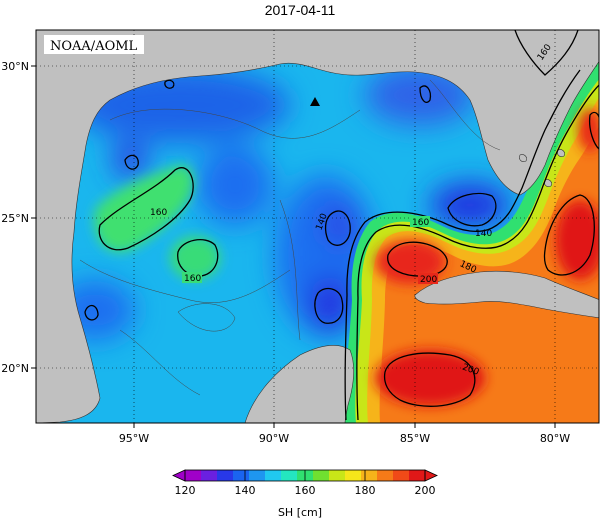 The width and height of the screenshot is (600, 524). What do you see at coordinates (185, 490) in the screenshot?
I see `colorbar-tick-label: 120` at bounding box center [185, 490].